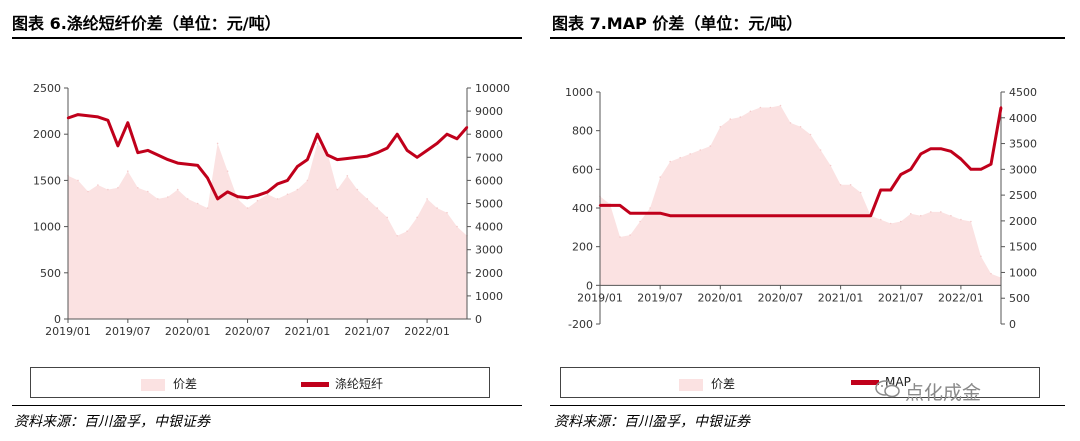  I want to click on right-right-tick-label: 1000, so click(1023, 272).